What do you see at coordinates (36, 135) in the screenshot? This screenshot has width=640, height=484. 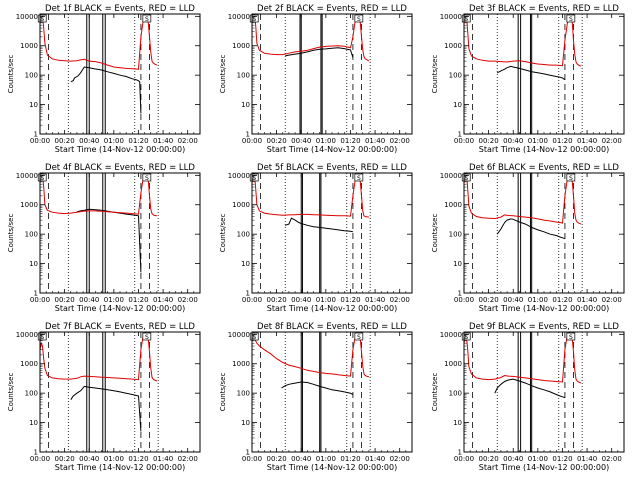 I see `y-tick-label: 1` at bounding box center [36, 135].